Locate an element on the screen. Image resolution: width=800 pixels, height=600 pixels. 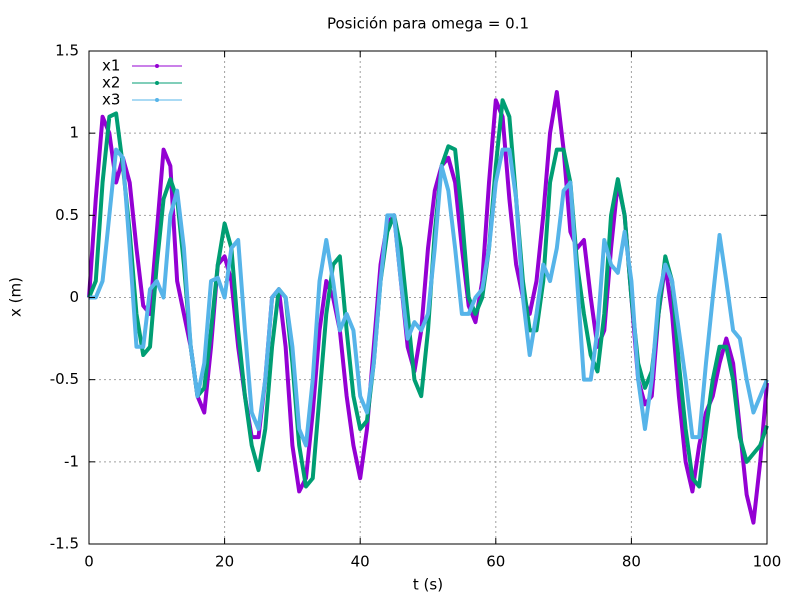
y-tick-label: -1 is located at coordinates (71, 461).